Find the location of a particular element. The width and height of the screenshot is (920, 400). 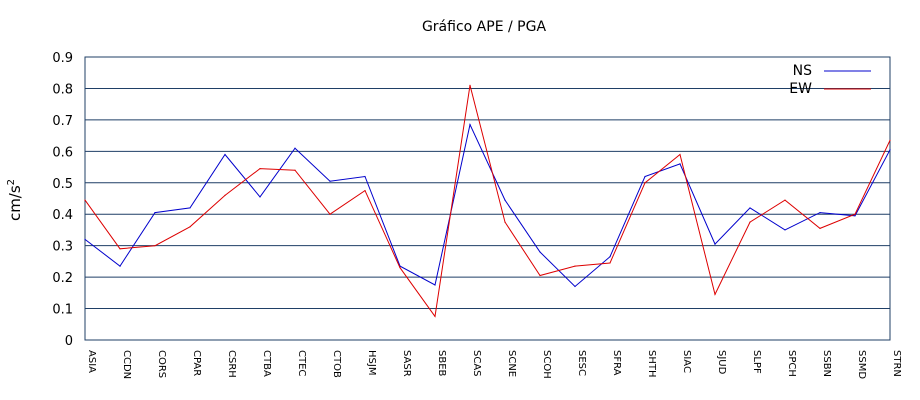

y-axis-label: cm/s2 is located at coordinates (15, 200).